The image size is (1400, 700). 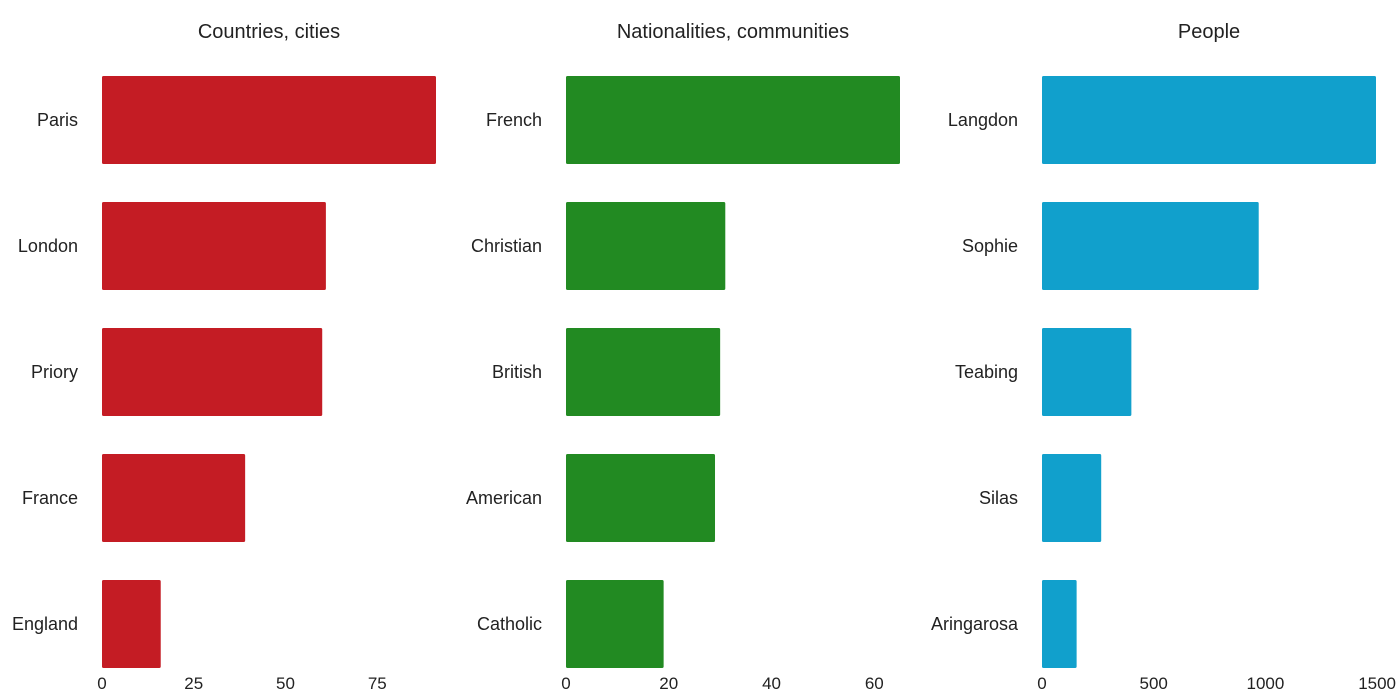 I want to click on category-label: Teabing, so click(x=986, y=372).